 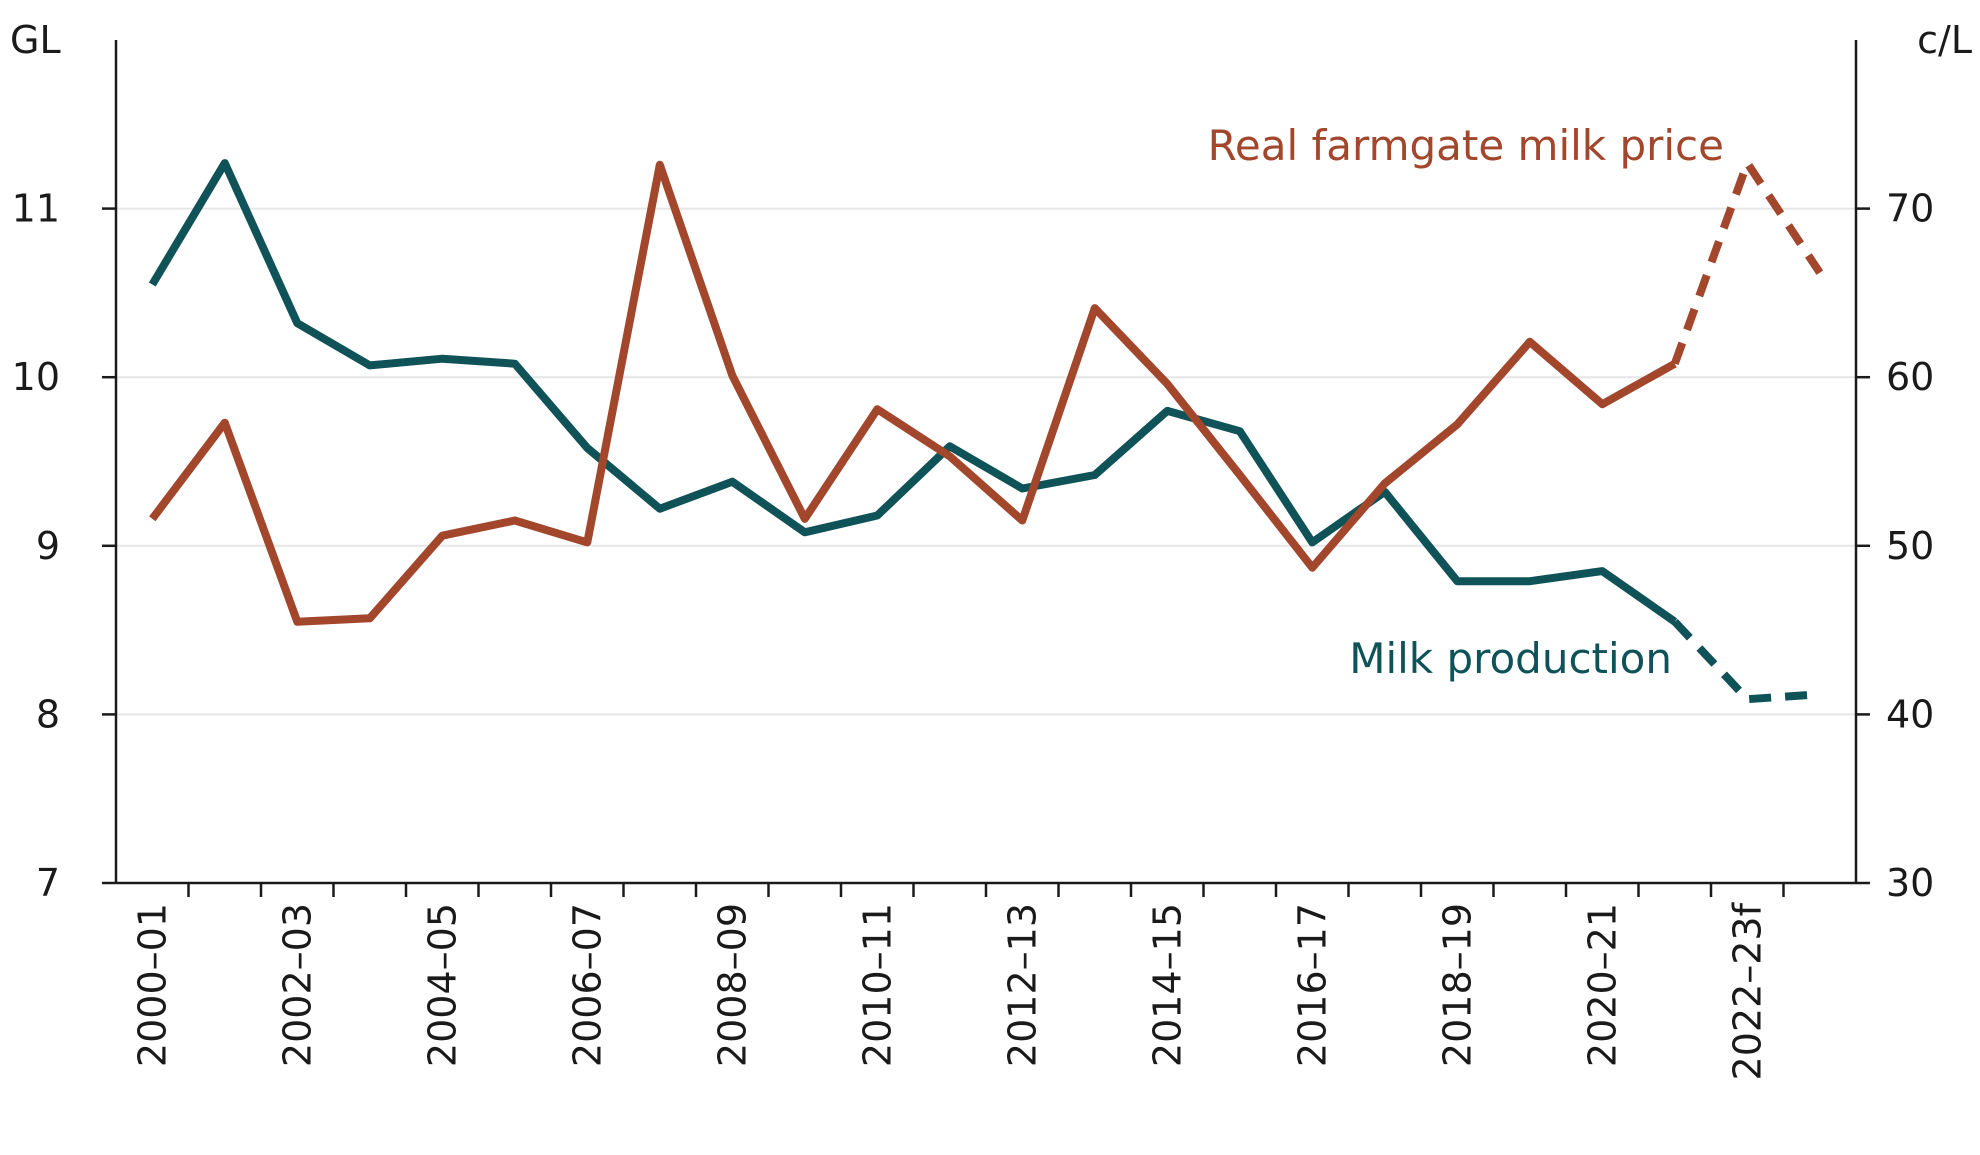 I want to click on x-tick-label: 2022–23f, so click(x=1747, y=990).